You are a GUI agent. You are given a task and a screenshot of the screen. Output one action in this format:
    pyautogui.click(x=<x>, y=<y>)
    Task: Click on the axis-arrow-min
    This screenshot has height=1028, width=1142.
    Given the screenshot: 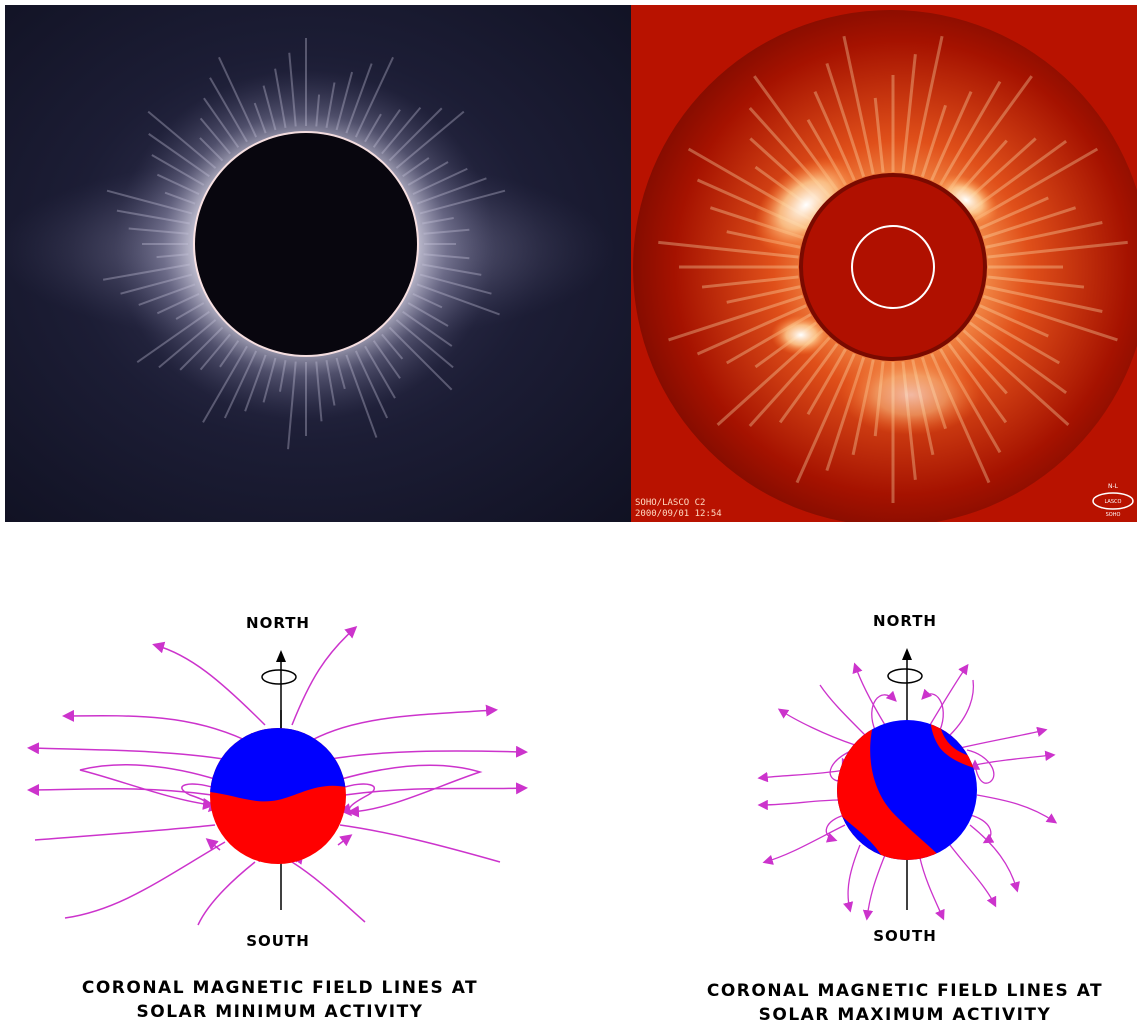 What is the action you would take?
    pyautogui.click(x=281, y=656)
    